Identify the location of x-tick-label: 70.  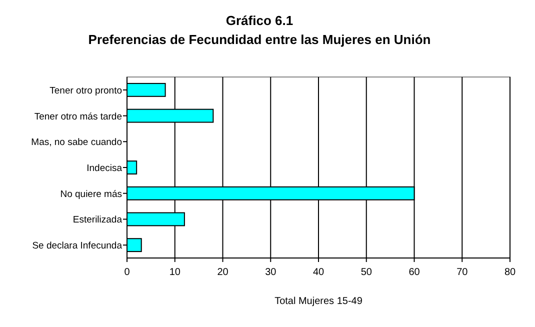
(462, 272).